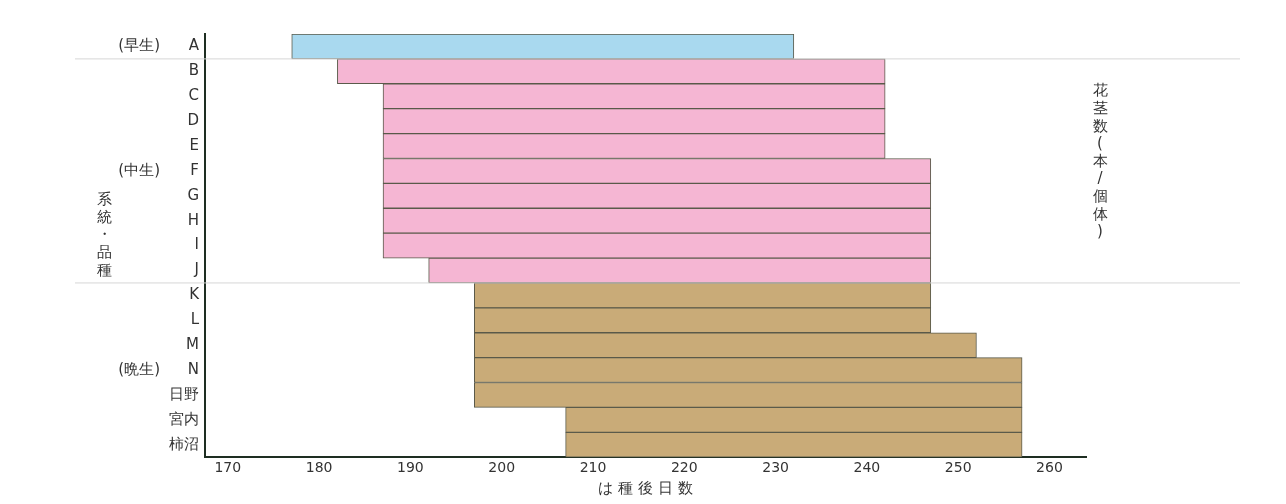 This screenshot has width=1286, height=504. What do you see at coordinates (184, 393) in the screenshot?
I see `y-tick-label: 日野` at bounding box center [184, 393].